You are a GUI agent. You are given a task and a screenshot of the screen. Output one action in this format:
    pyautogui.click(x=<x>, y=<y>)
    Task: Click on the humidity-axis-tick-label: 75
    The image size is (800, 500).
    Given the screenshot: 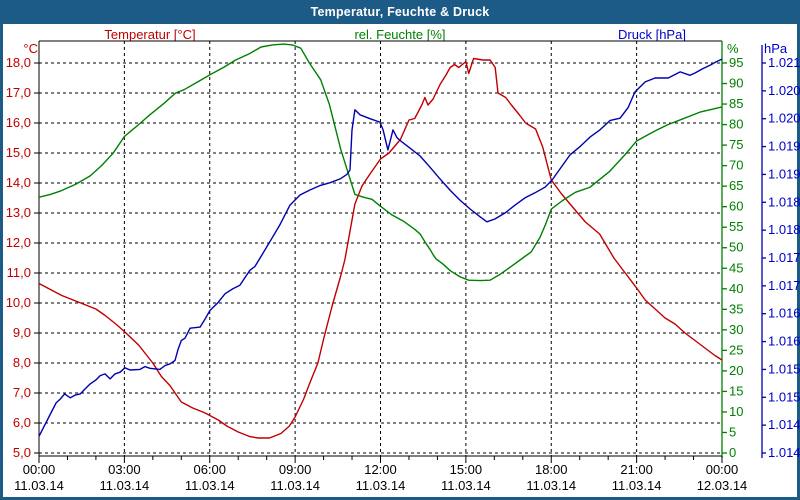 What is the action you would take?
    pyautogui.click(x=736, y=144)
    